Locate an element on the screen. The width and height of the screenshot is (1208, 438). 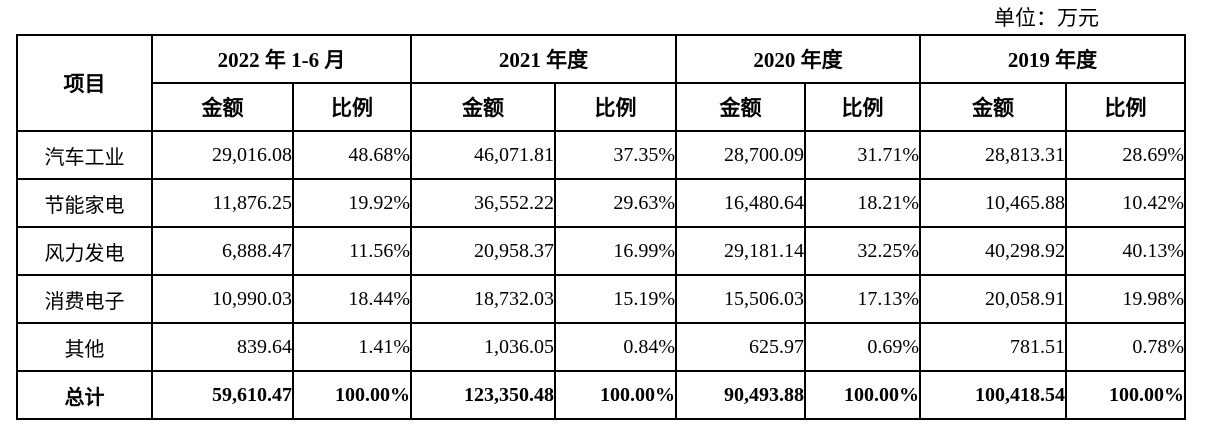
row-label: 其他 is located at coordinates (84, 347).